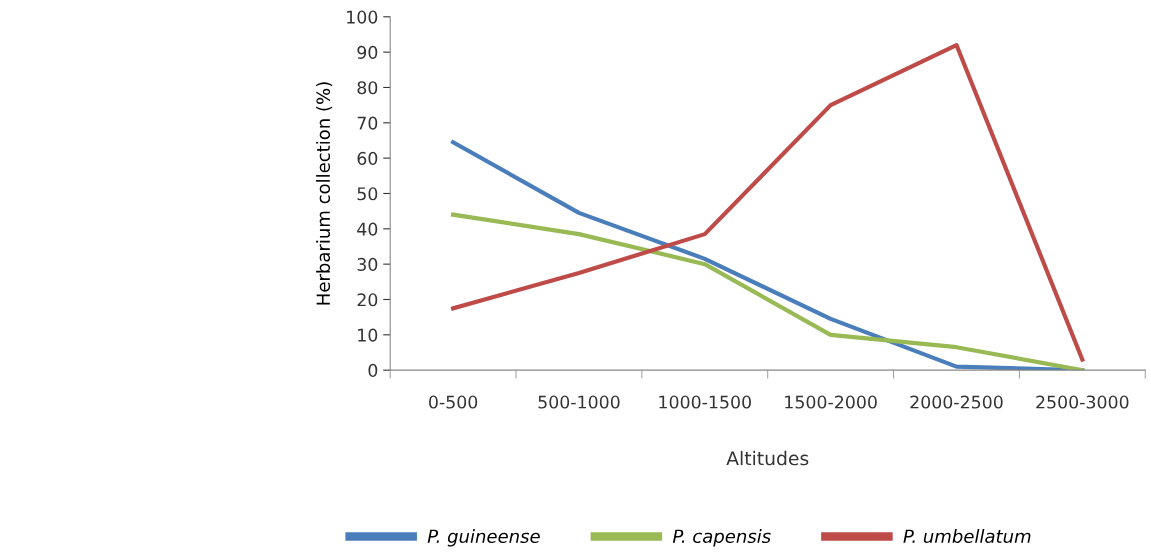 The image size is (1151, 560). Describe the element at coordinates (705, 402) in the screenshot. I see `x-tick-label: 1000-1500` at that location.